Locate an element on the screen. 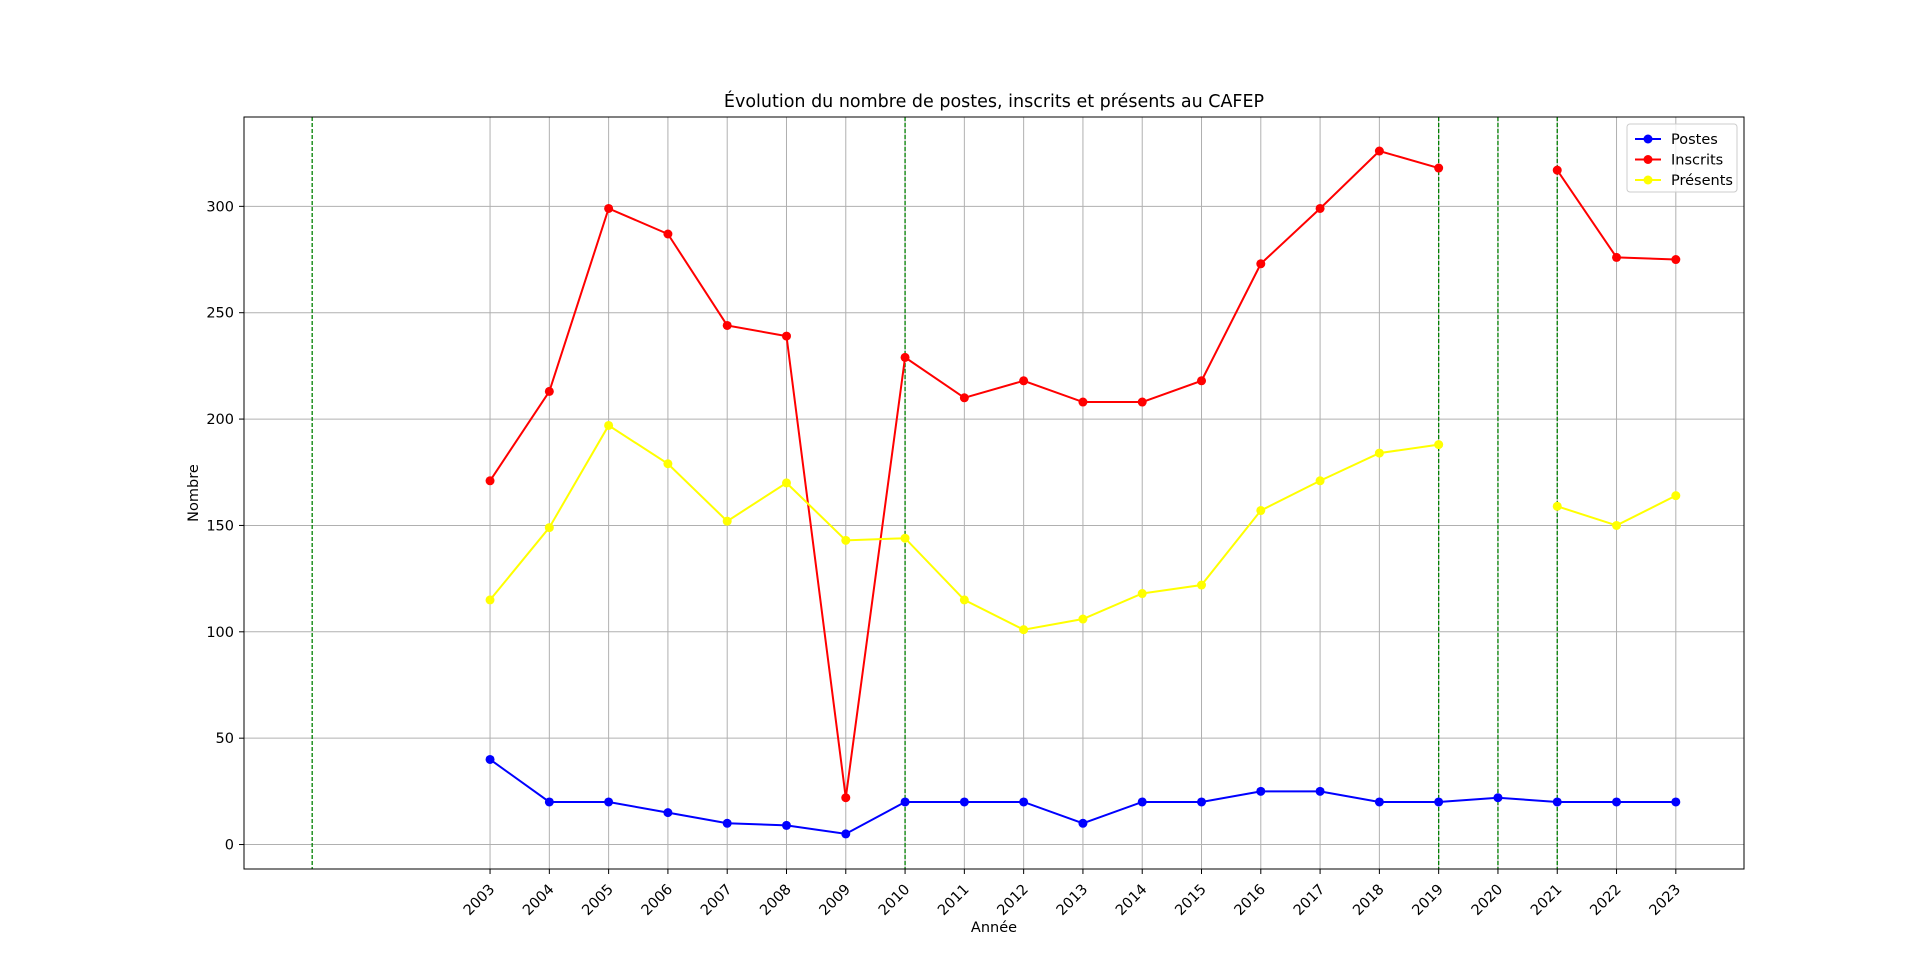  y-tick-label: 0 is located at coordinates (229, 846).